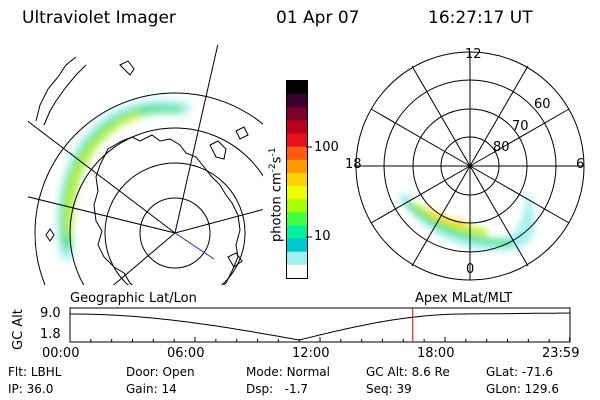  What do you see at coordinates (580, 164) in the screenshot?
I see `mlt-label-6: 6` at bounding box center [580, 164].